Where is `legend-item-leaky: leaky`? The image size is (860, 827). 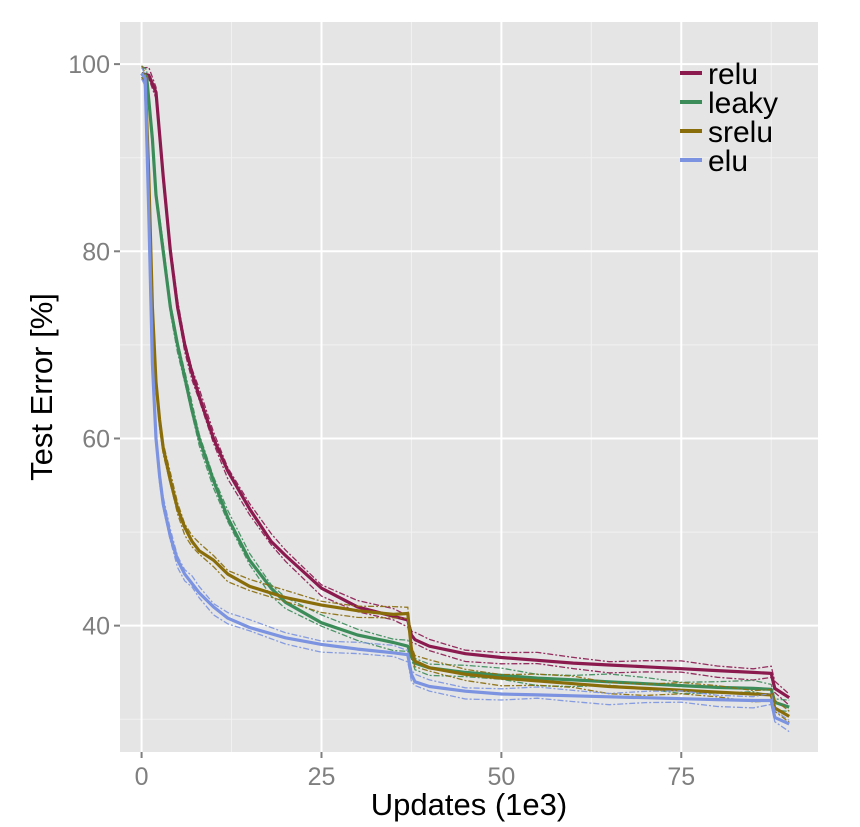
legend-item-leaky: leaky is located at coordinates (729, 103).